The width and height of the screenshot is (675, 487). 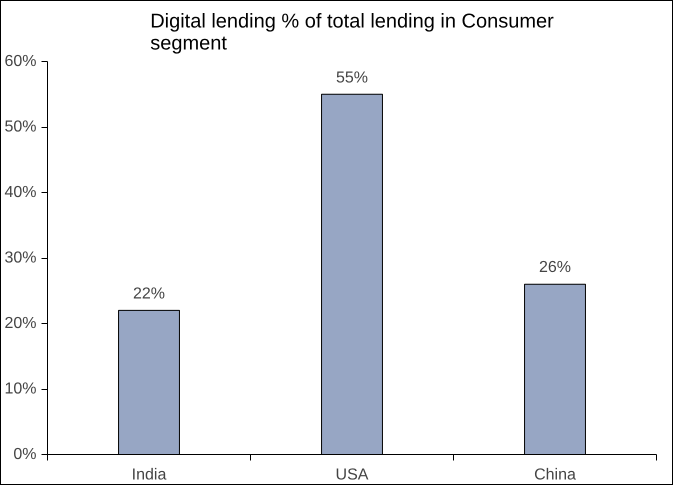 What do you see at coordinates (20, 192) in the screenshot?
I see `y-tick-label: 40%` at bounding box center [20, 192].